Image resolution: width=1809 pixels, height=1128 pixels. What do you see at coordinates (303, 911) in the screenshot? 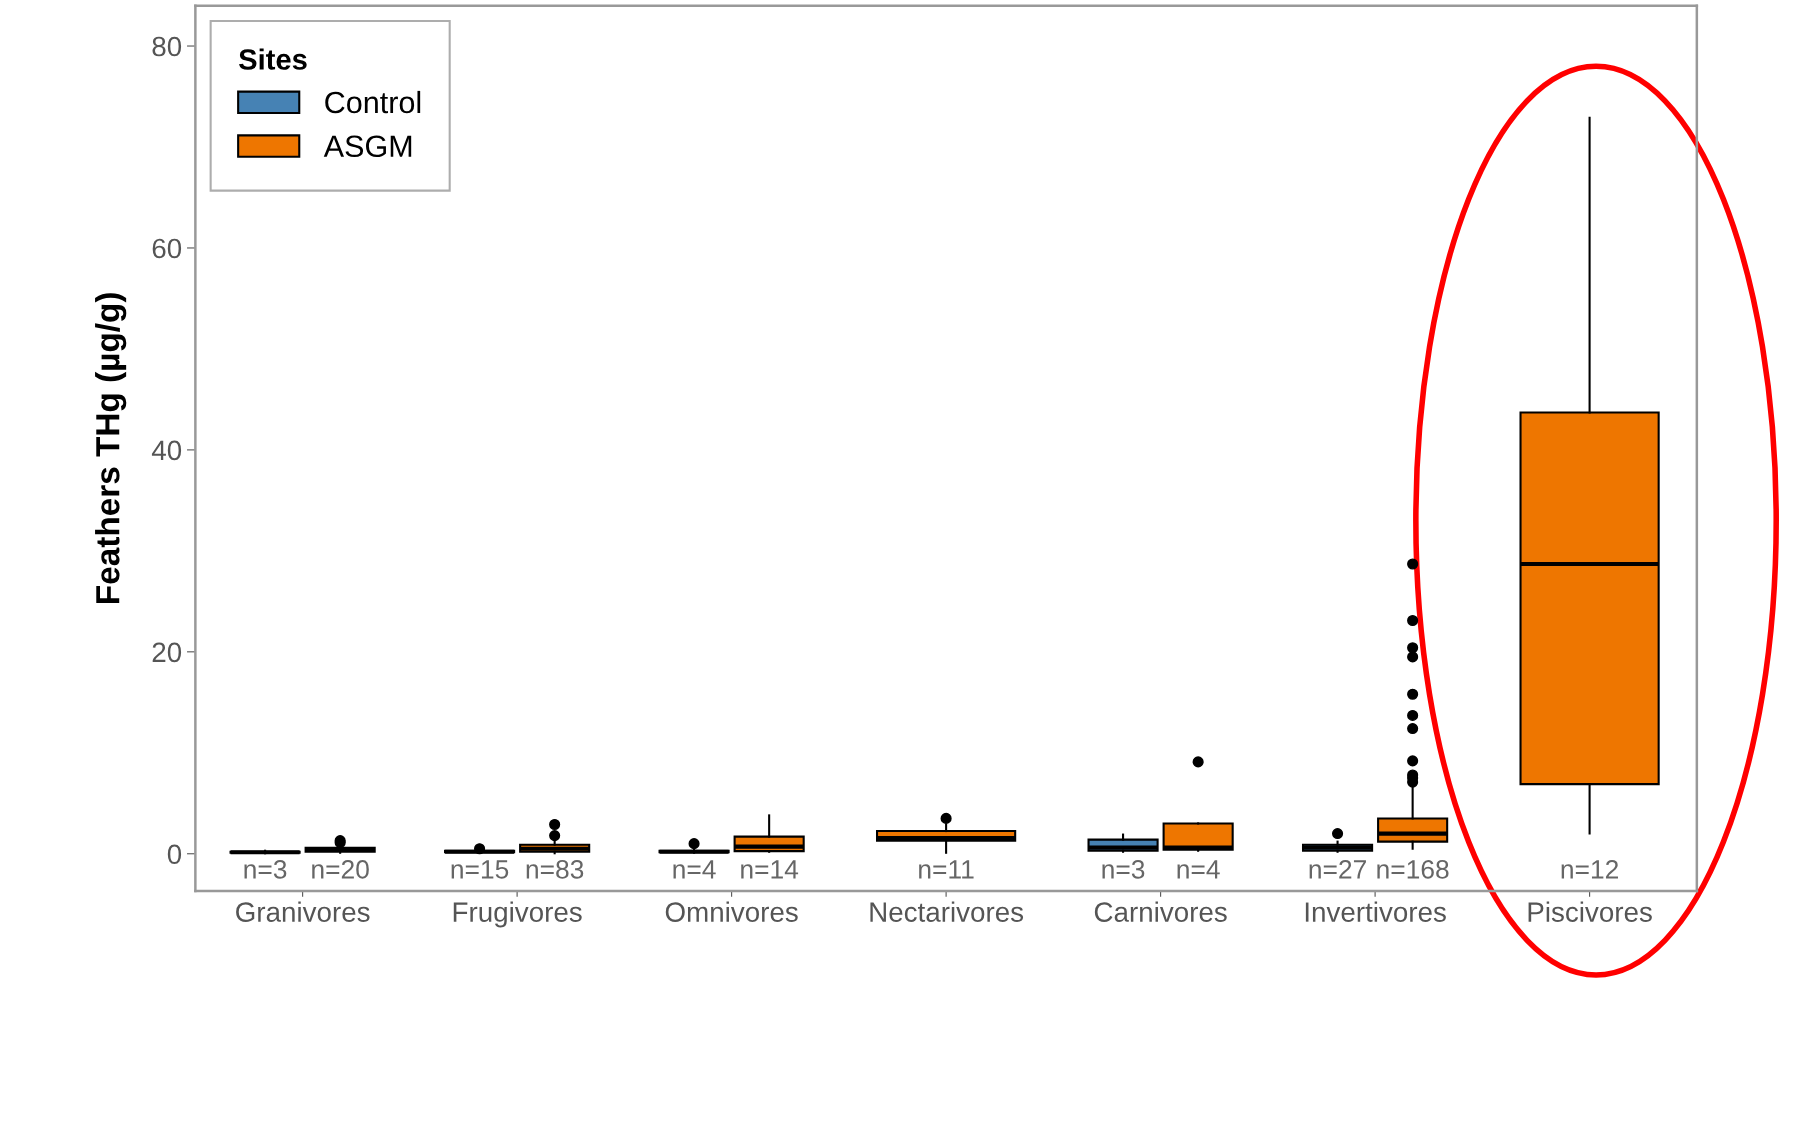
I see `x-tick-label: Granivores` at bounding box center [303, 911].